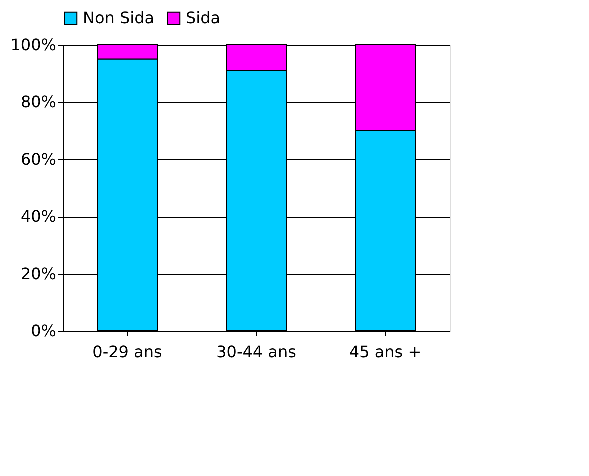 Image resolution: width=589 pixels, height=476 pixels. I want to click on legend-label: Non Sida, so click(119, 18).